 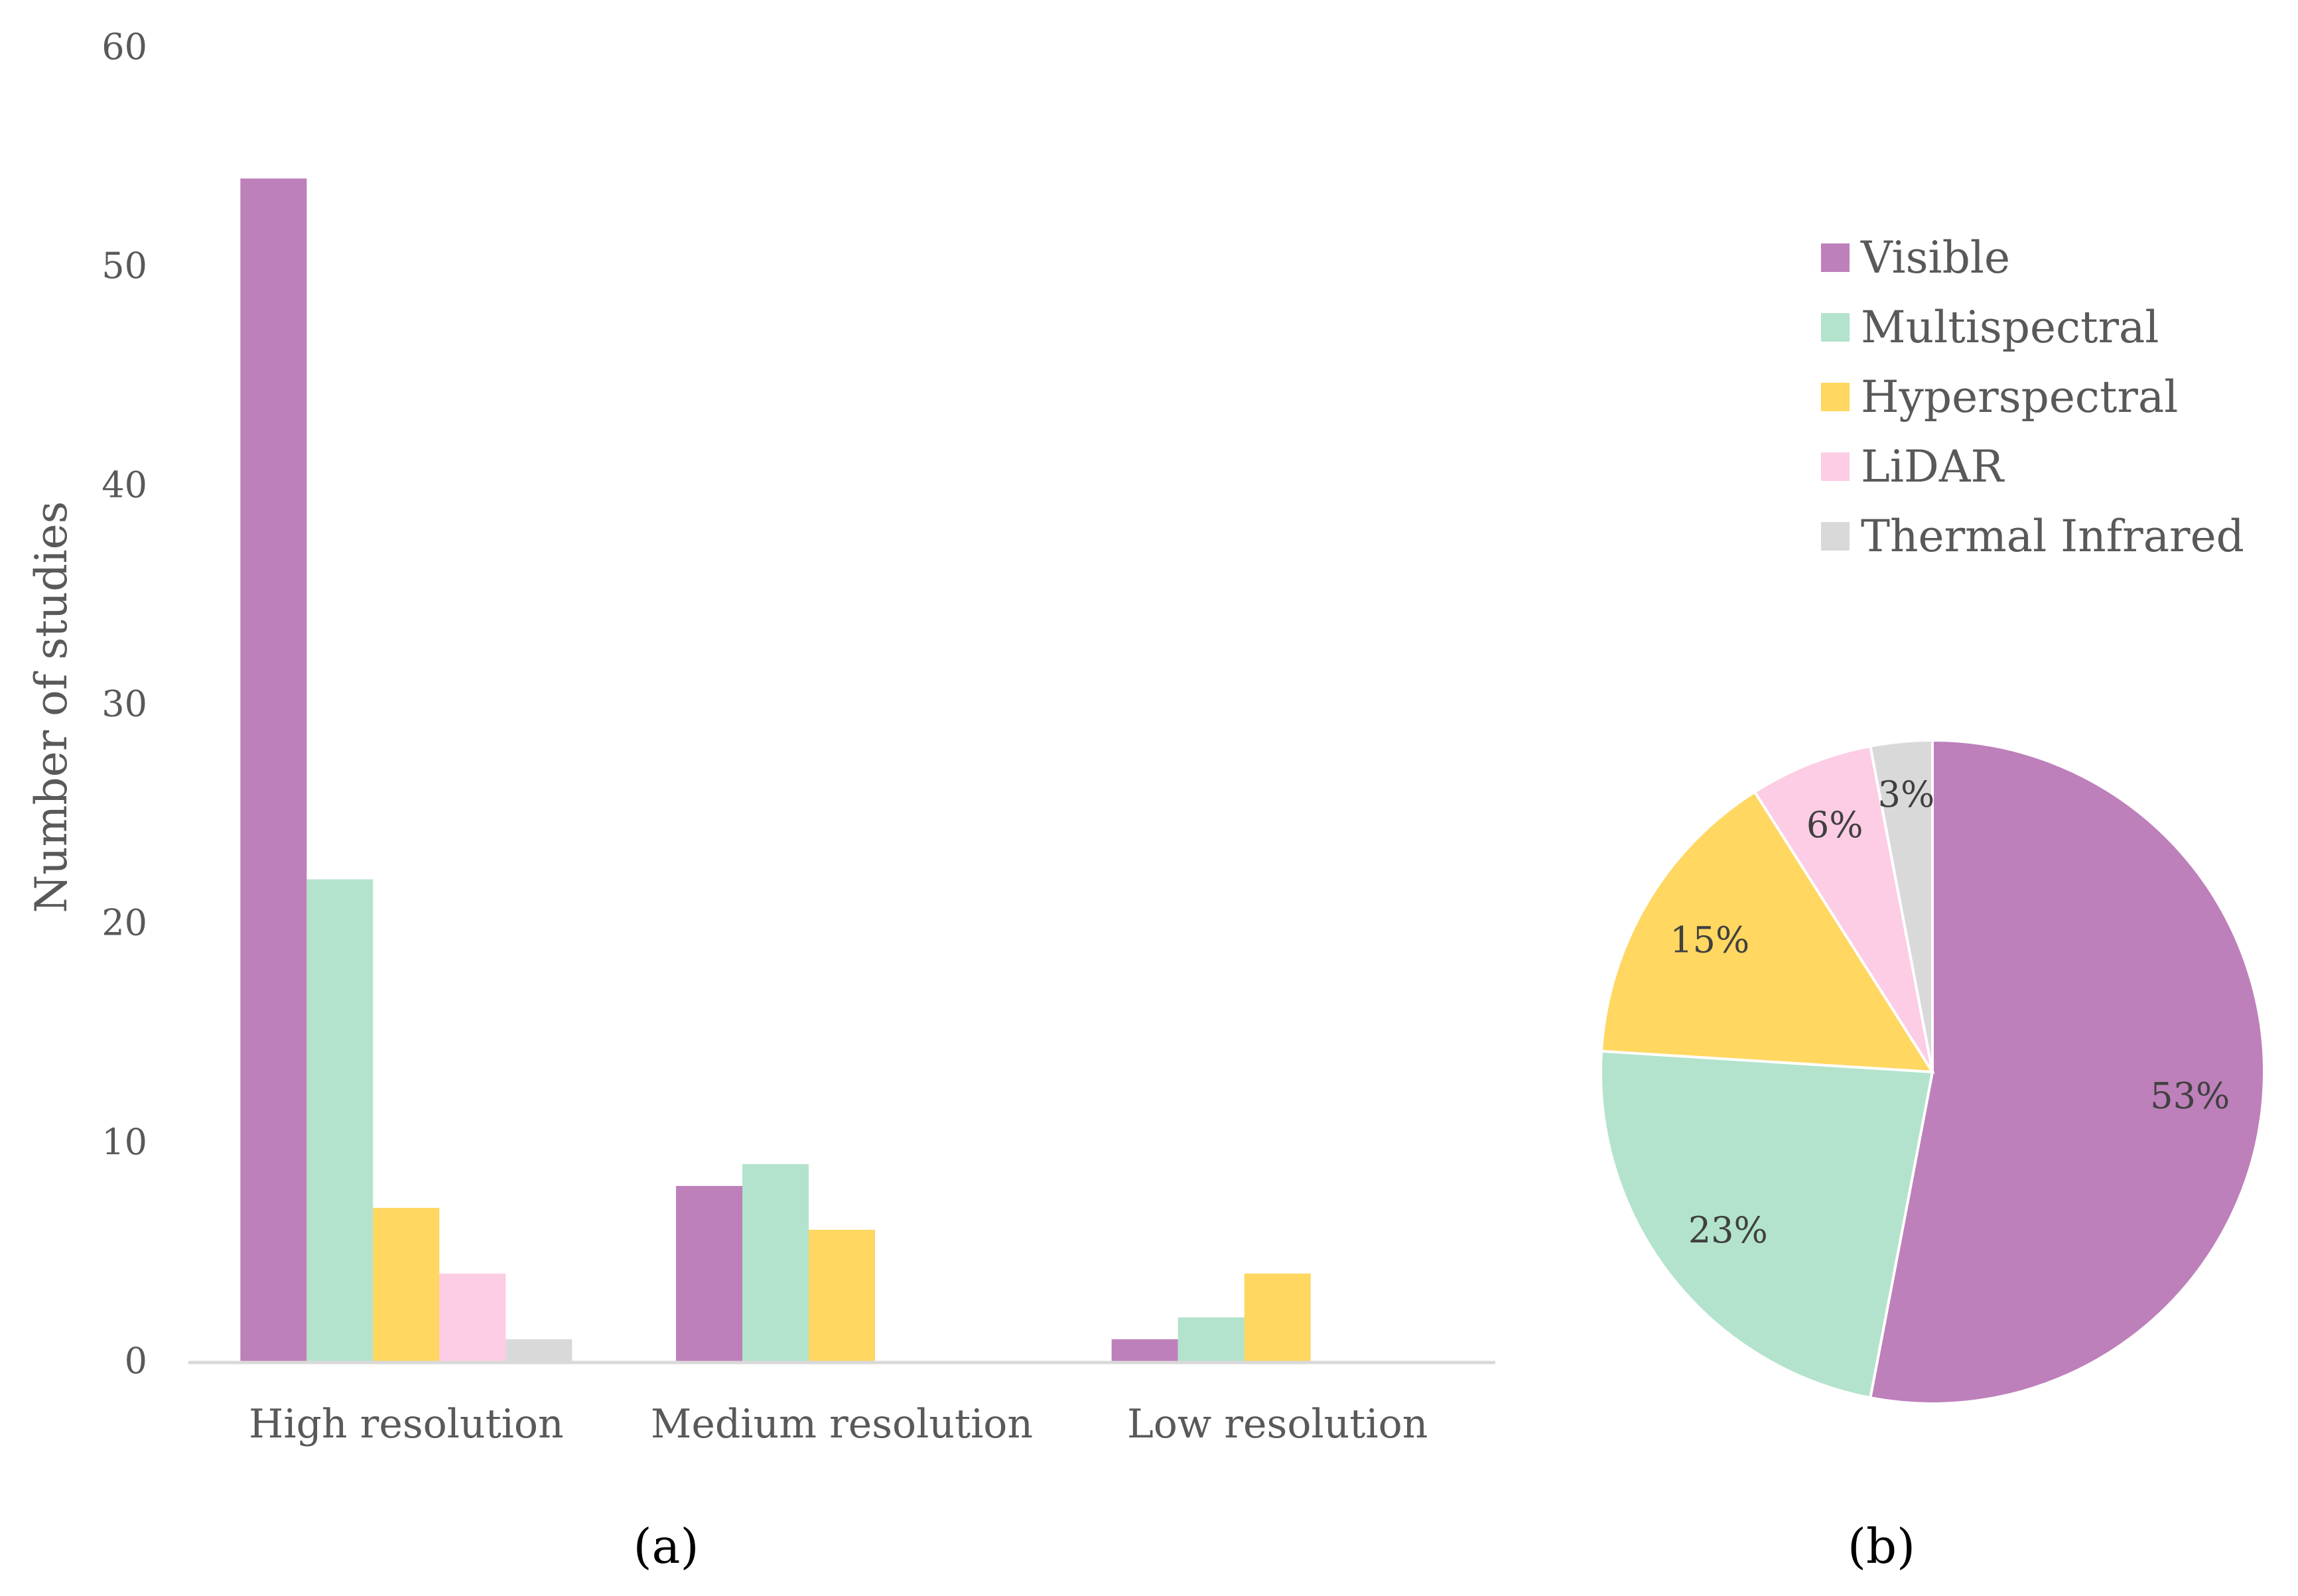 I want to click on x-tick-label: Low resolution, so click(x=1278, y=1424).